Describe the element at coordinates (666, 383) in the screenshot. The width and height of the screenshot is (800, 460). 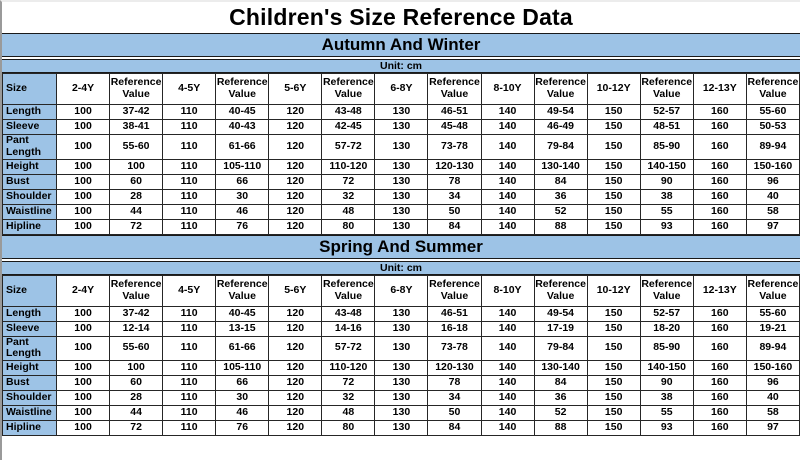
I see `value-cell: 90` at that location.